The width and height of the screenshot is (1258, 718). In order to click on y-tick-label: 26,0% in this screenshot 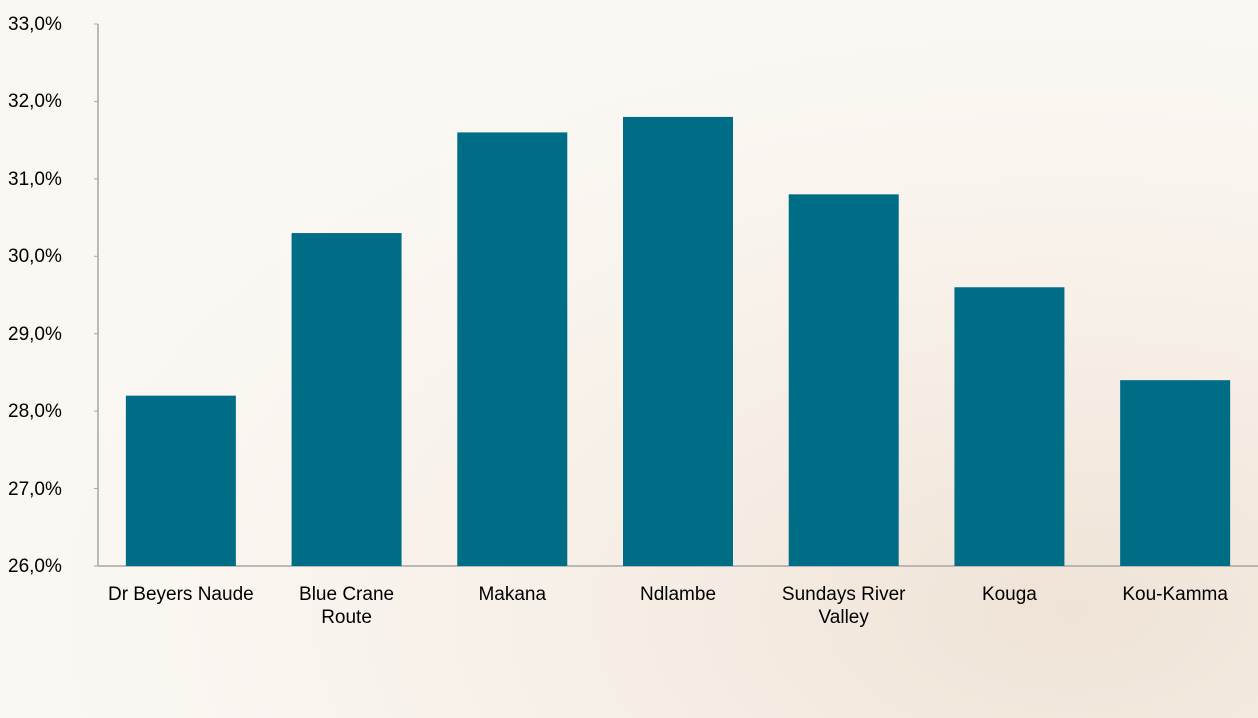, I will do `click(35, 566)`.